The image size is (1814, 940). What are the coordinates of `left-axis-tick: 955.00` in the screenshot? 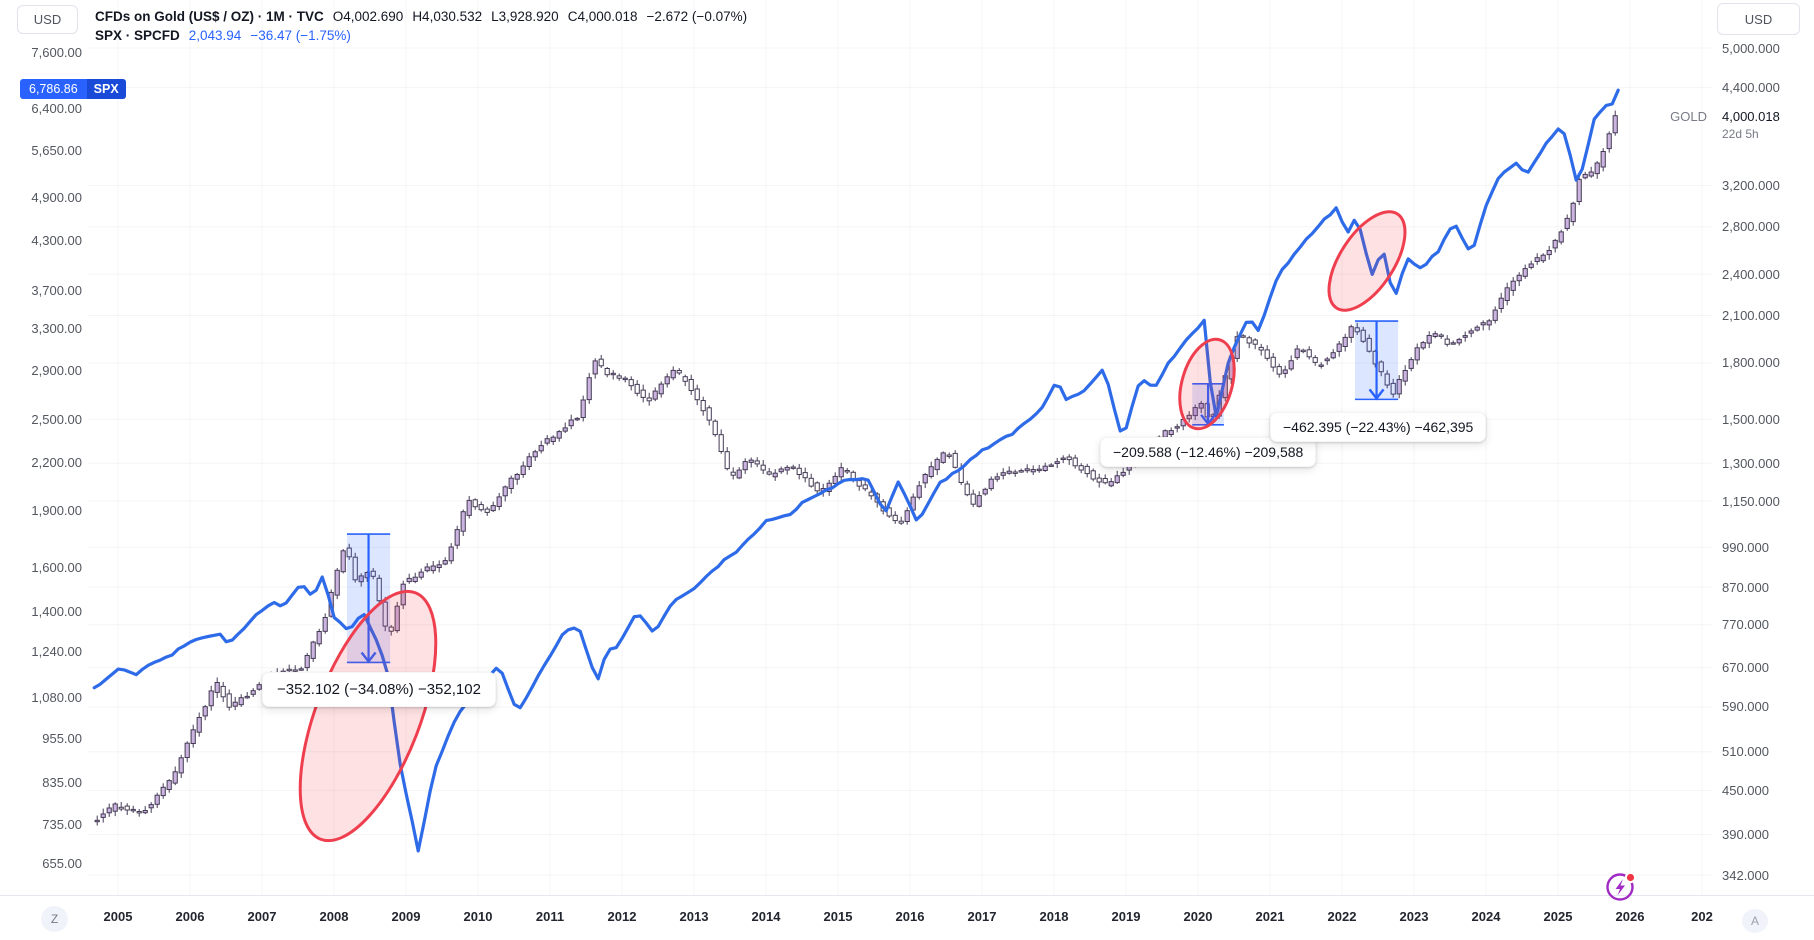 It's located at (62, 738).